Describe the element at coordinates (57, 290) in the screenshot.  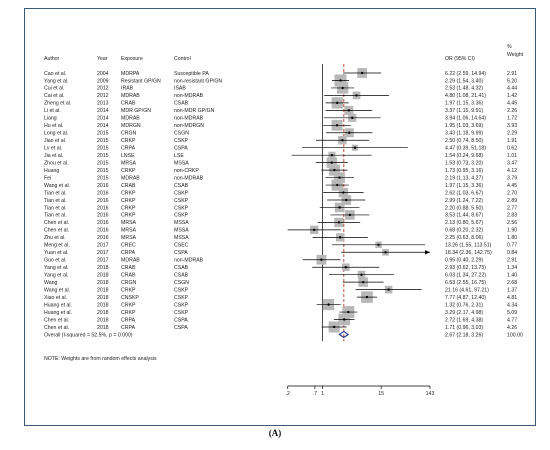
I see `study-author: Wang et al.` at that location.